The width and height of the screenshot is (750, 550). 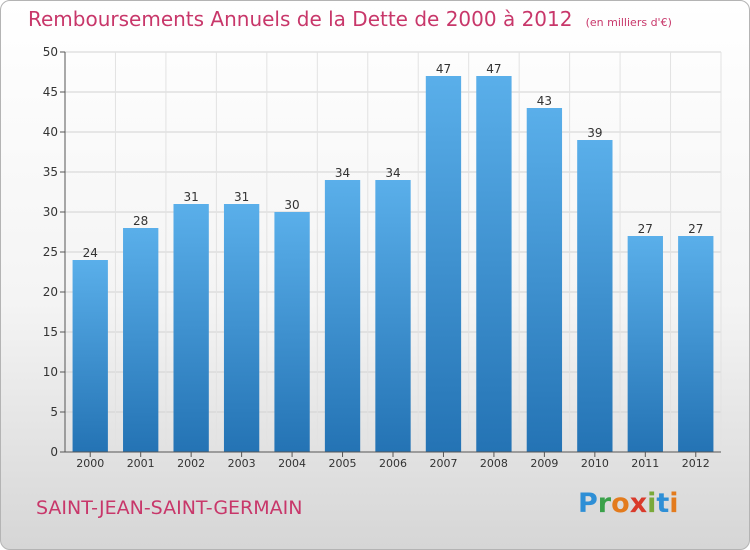 What do you see at coordinates (191, 463) in the screenshot?
I see `x-tick-label: 2002` at bounding box center [191, 463].